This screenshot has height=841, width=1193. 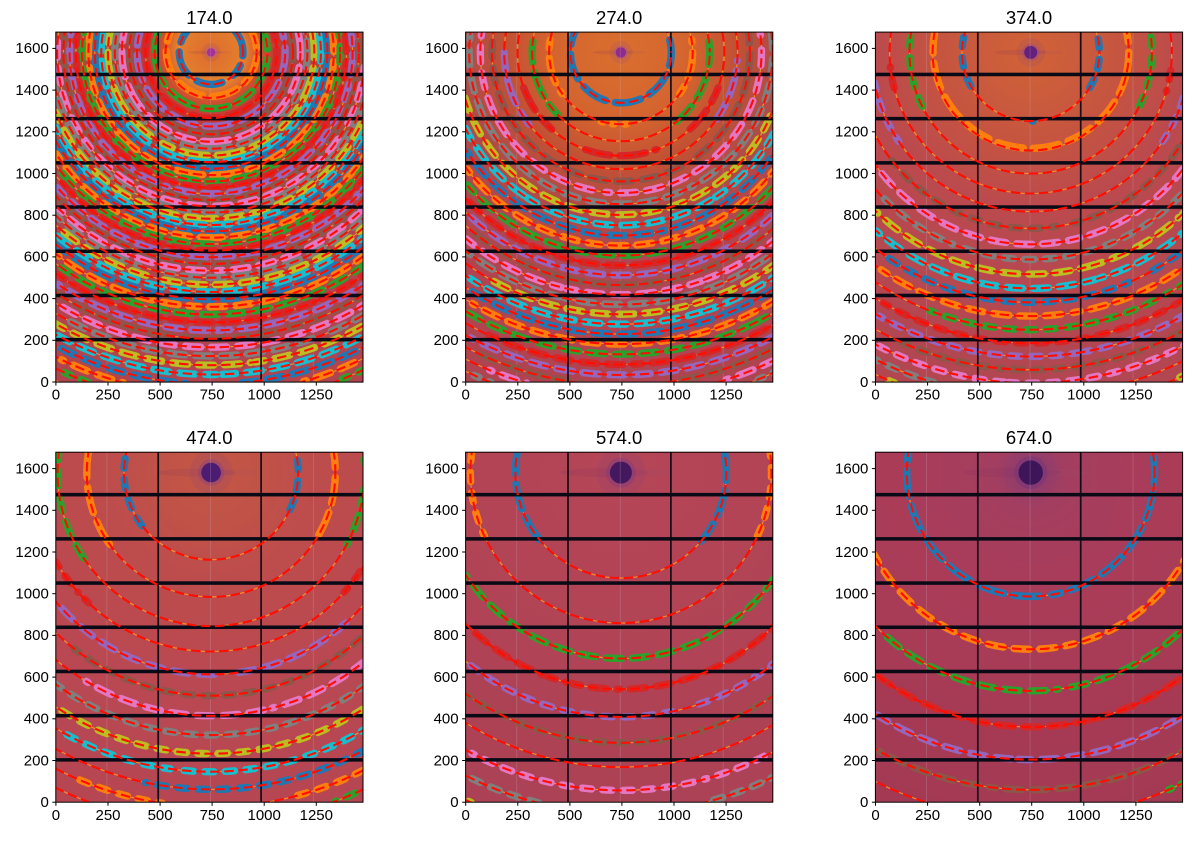 I want to click on svg-text: 274.0, so click(x=619, y=17).